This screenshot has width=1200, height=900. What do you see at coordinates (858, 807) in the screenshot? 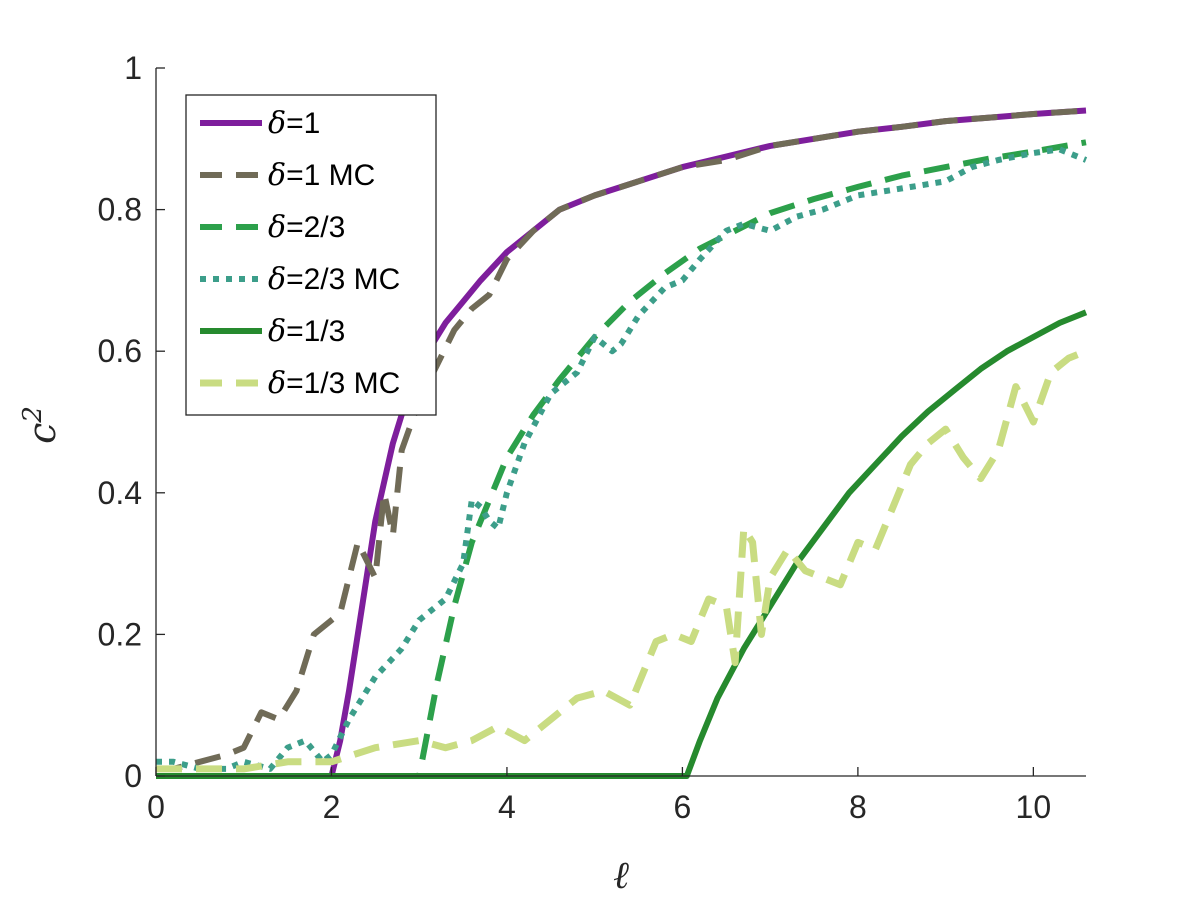
I see `x-tick-label: 8` at bounding box center [858, 807].